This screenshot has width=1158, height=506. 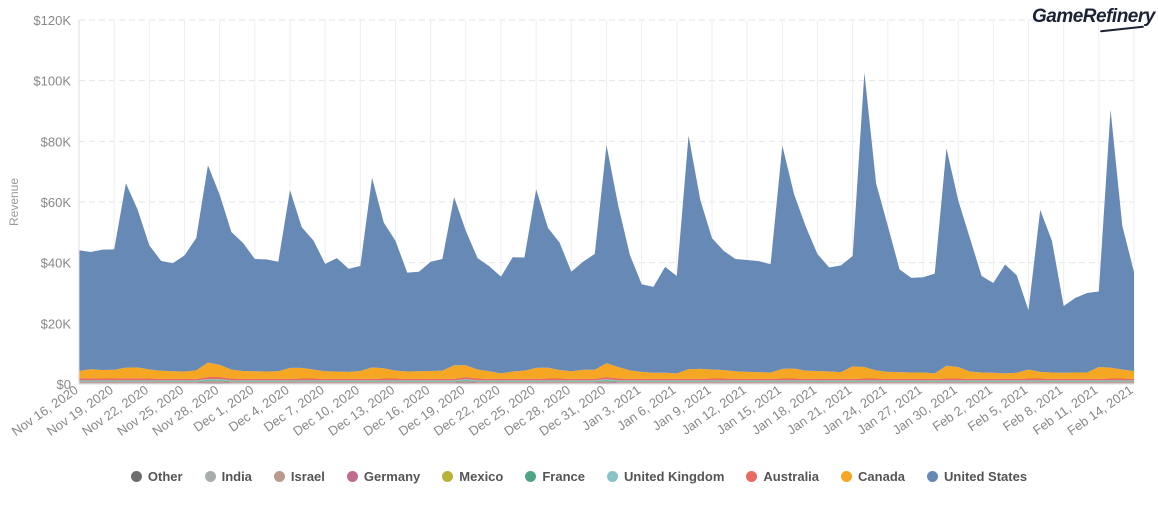 What do you see at coordinates (674, 476) in the screenshot?
I see `legend-label: United Kingdom` at bounding box center [674, 476].